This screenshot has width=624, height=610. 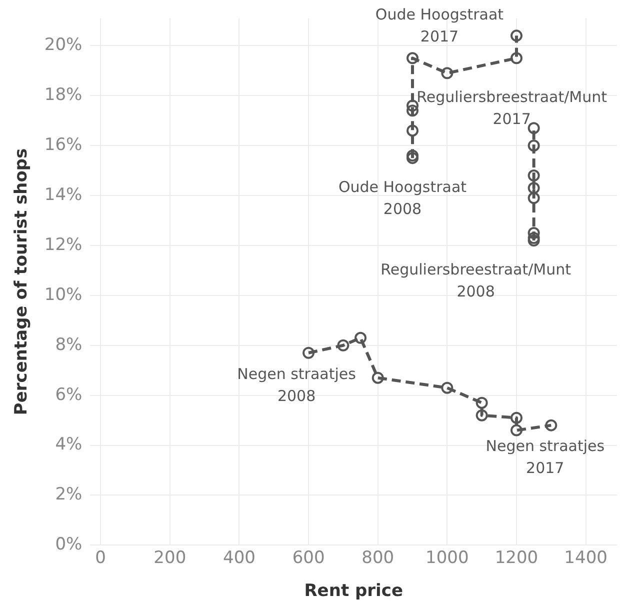 What do you see at coordinates (516, 558) in the screenshot?
I see `x-tick-label: 1200` at bounding box center [516, 558].